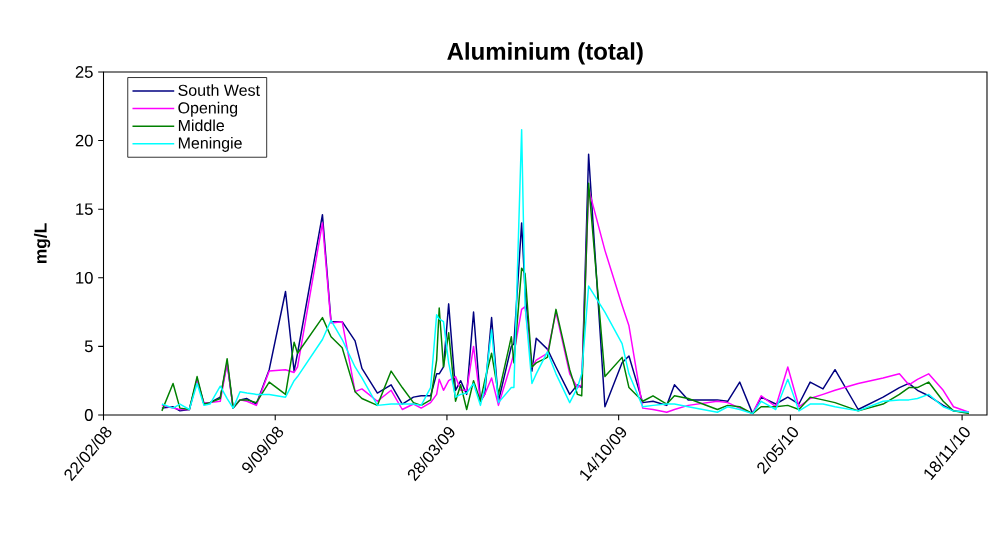 This screenshot has width=1006, height=552. What do you see at coordinates (88, 415) in the screenshot?
I see `y-tick-label: 0` at bounding box center [88, 415].